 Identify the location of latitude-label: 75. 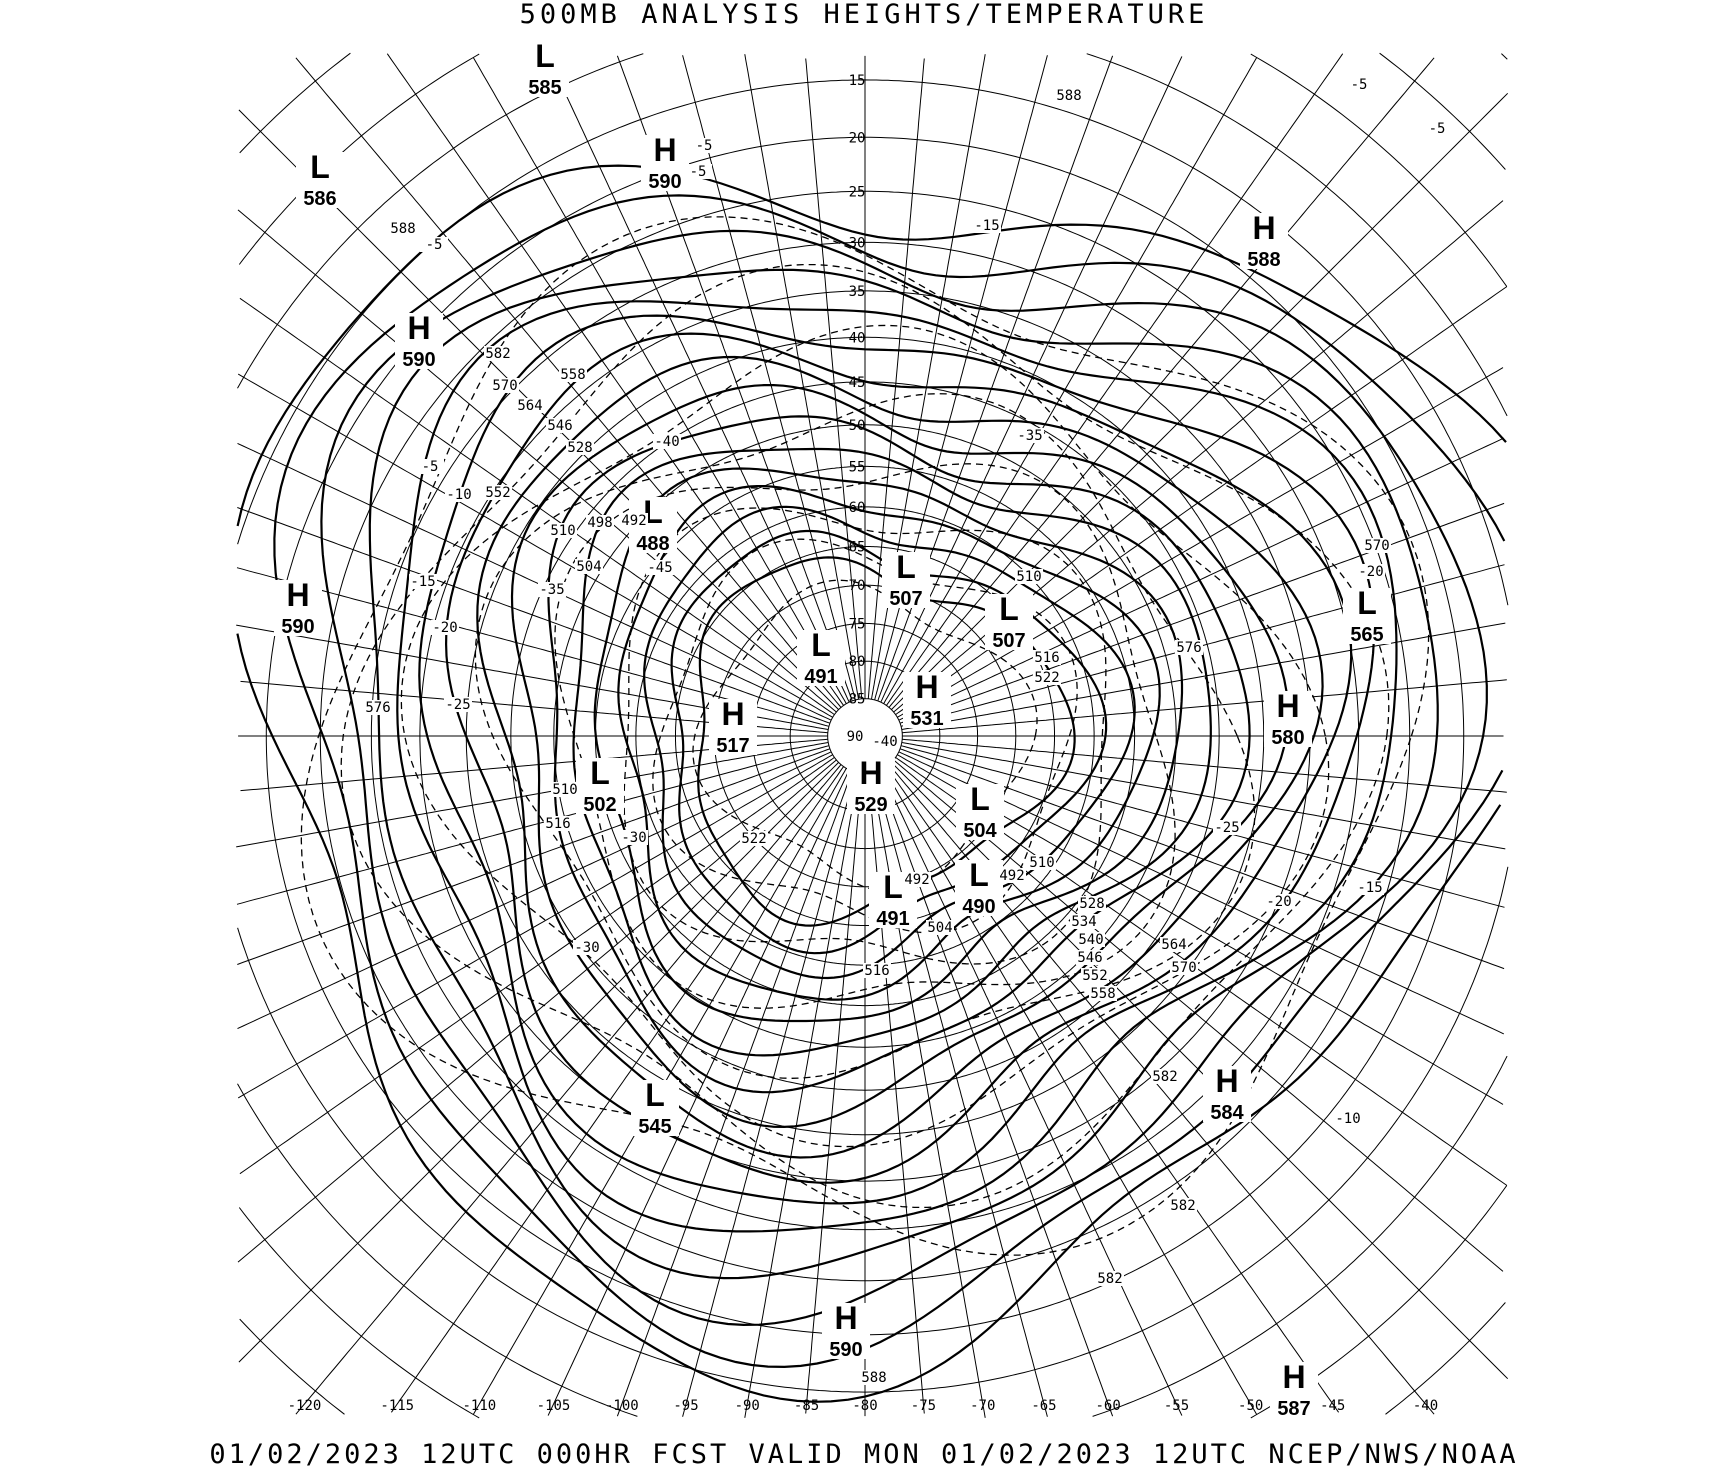
(857, 624).